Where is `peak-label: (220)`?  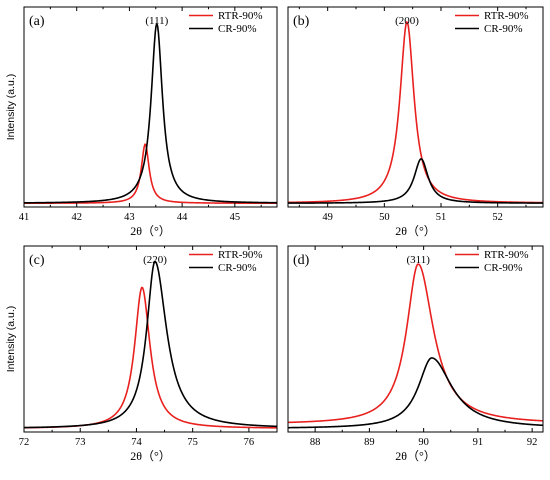
peak-label: (220) is located at coordinates (155, 260).